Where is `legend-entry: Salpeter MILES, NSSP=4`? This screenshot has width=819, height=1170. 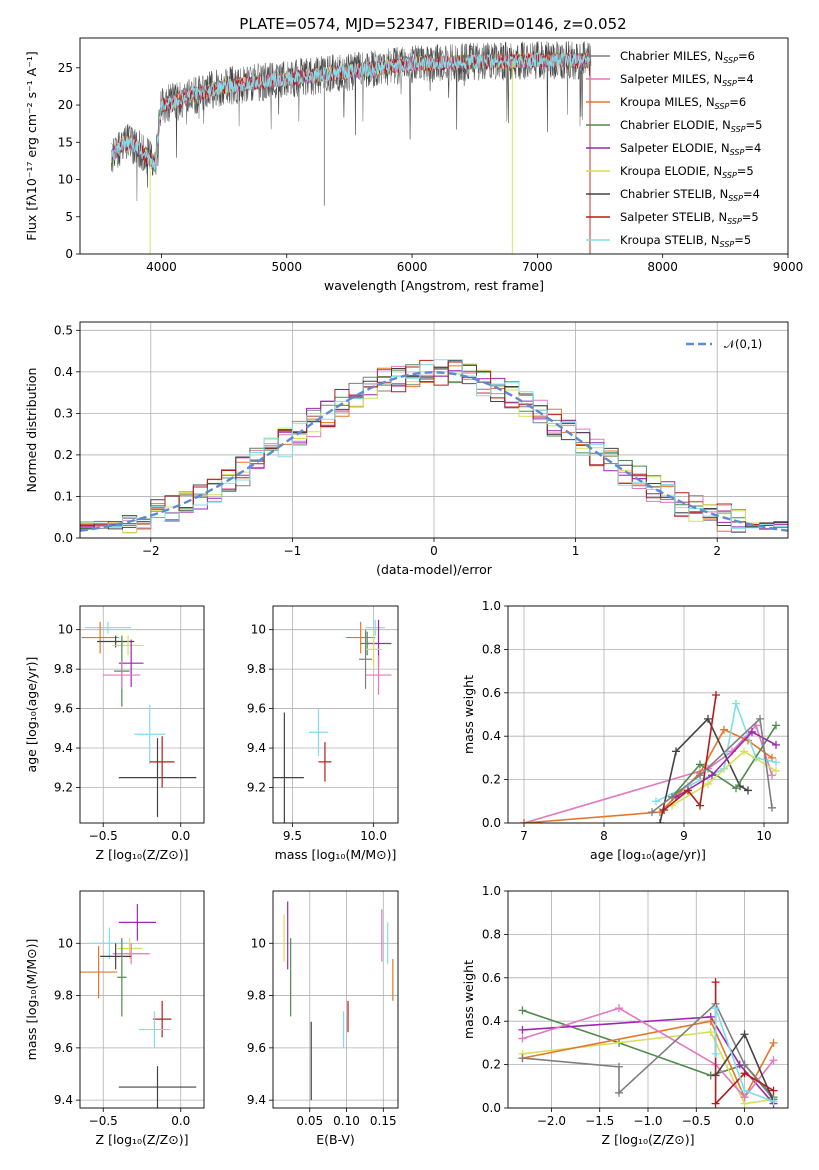 legend-entry: Salpeter MILES, NSSP=4 is located at coordinates (687, 80).